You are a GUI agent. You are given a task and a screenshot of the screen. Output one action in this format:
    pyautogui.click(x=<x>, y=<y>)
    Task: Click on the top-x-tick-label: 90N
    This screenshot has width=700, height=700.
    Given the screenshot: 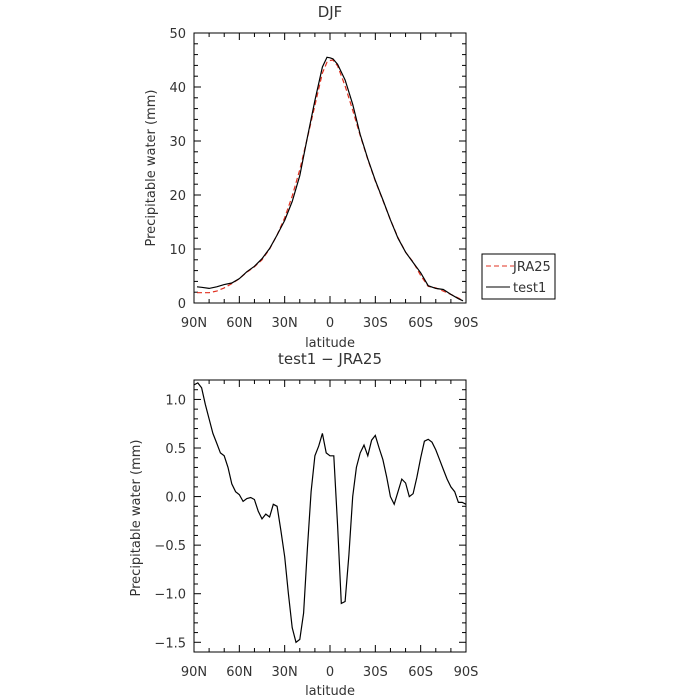 What is the action you would take?
    pyautogui.click(x=194, y=323)
    